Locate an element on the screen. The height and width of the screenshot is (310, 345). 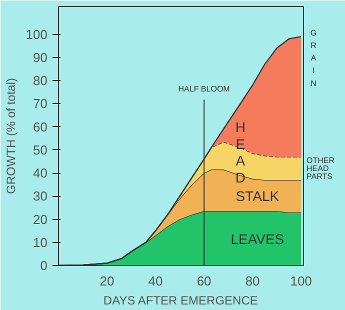
x-tick-label: 20 is located at coordinates (107, 281).